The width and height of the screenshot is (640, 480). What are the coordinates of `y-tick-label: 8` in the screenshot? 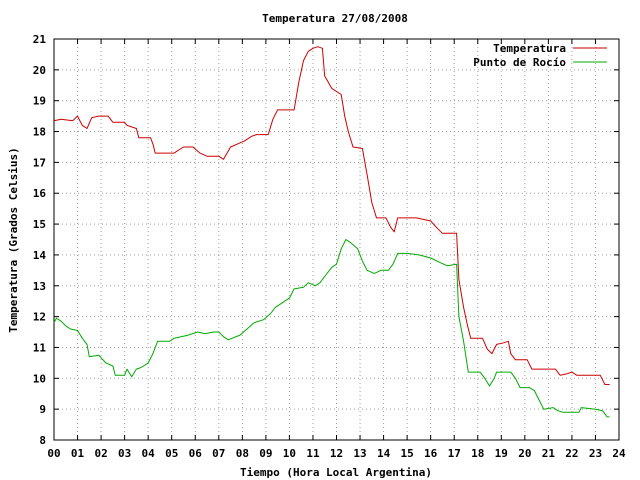 It's located at (42, 440).